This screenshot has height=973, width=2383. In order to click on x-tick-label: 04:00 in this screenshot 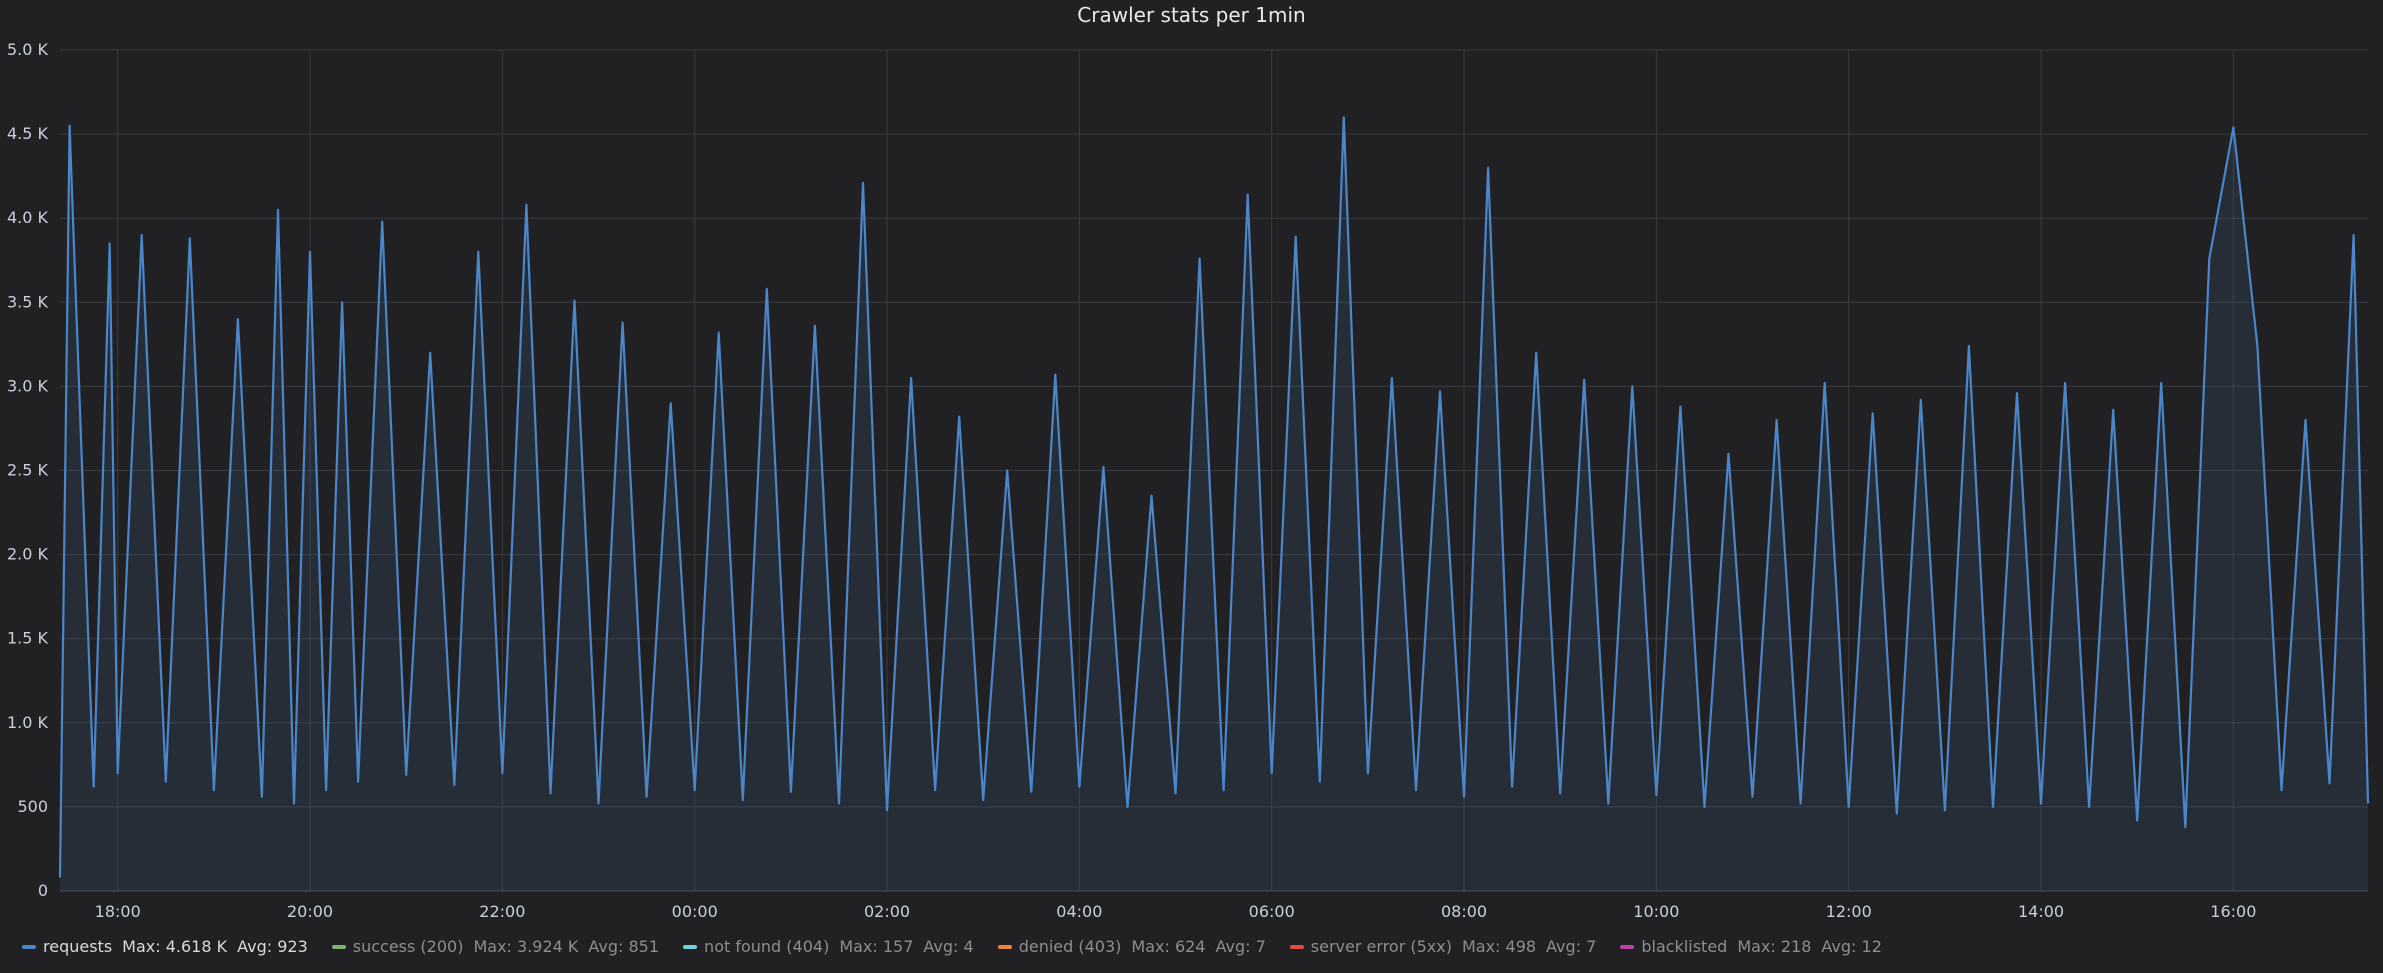, I will do `click(1079, 911)`.